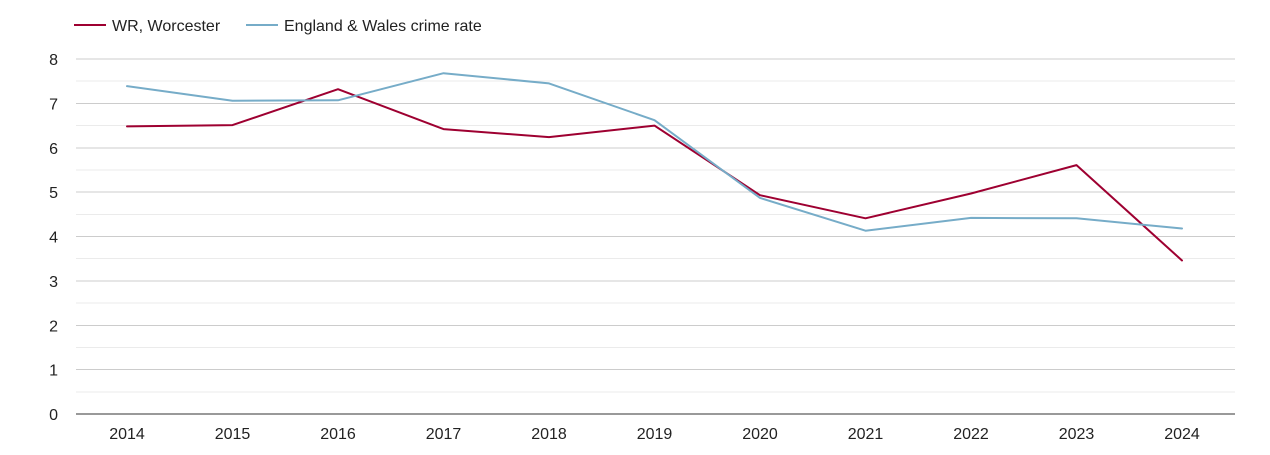 This screenshot has width=1270, height=455. What do you see at coordinates (444, 434) in the screenshot?
I see `x-tick-label: 2017` at bounding box center [444, 434].